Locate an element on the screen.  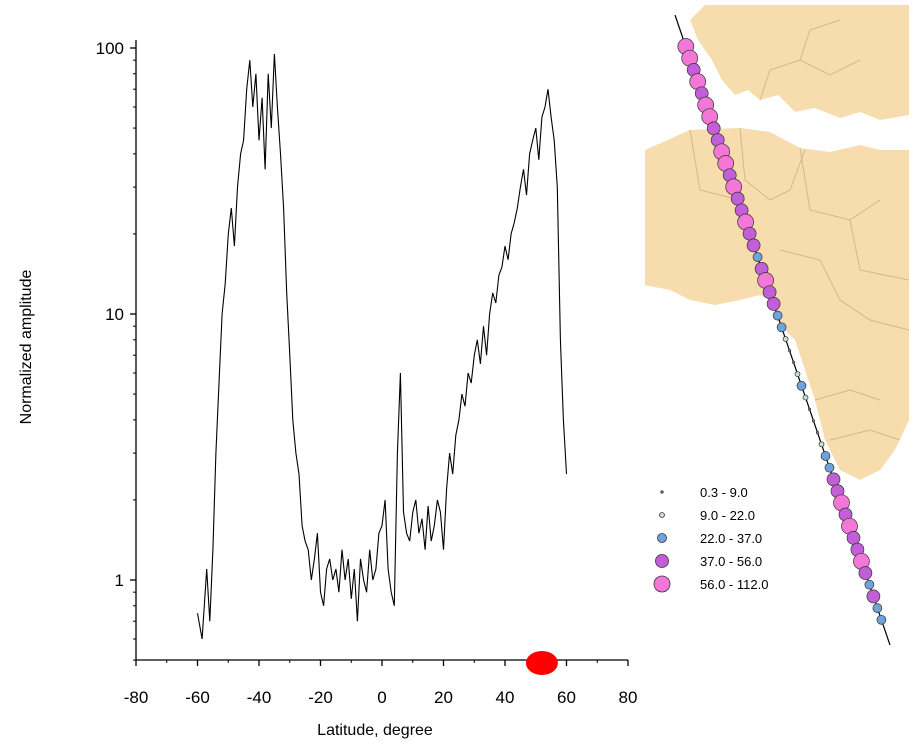
x-tick-label: -80 is located at coordinates (136, 697).